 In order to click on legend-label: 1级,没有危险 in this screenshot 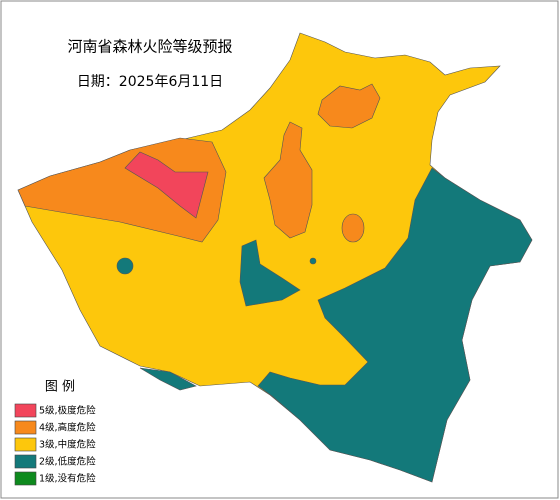, I will do `click(67, 479)`.